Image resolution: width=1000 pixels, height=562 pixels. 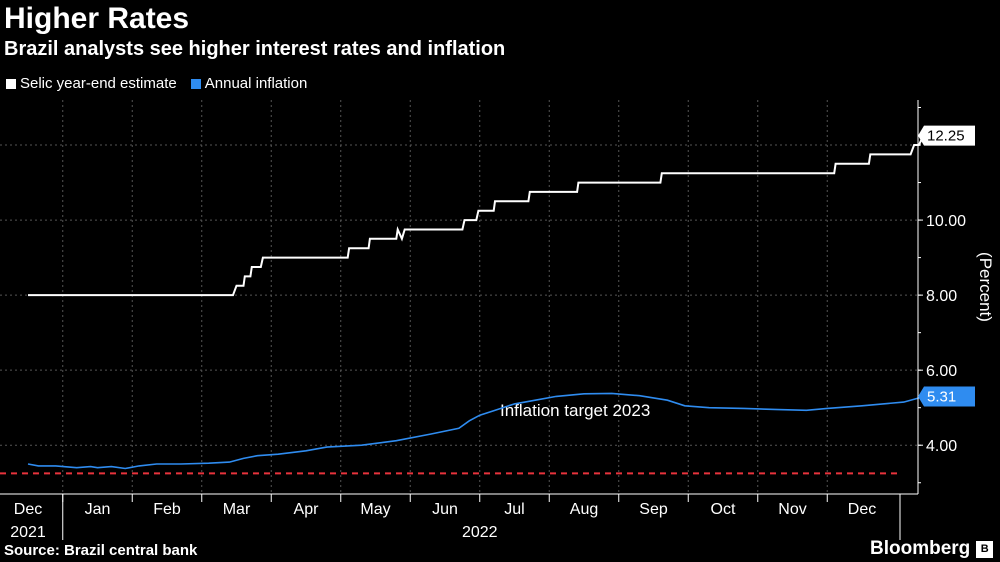 I want to click on x-tick-label: Sep, so click(x=653, y=509).